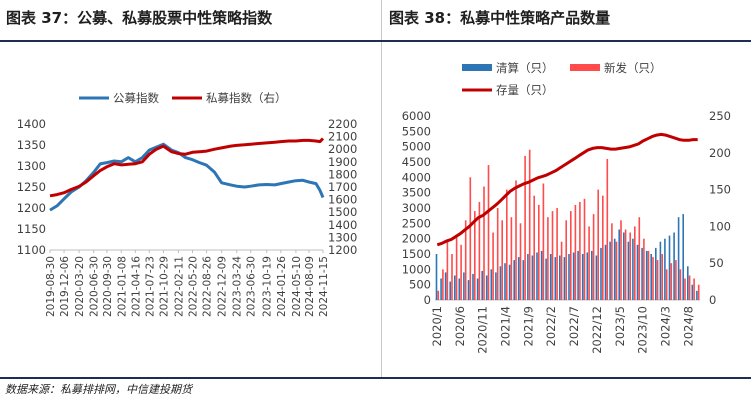 Image resolution: width=751 pixels, height=402 pixels. I want to click on private-index-line, so click(187, 167).